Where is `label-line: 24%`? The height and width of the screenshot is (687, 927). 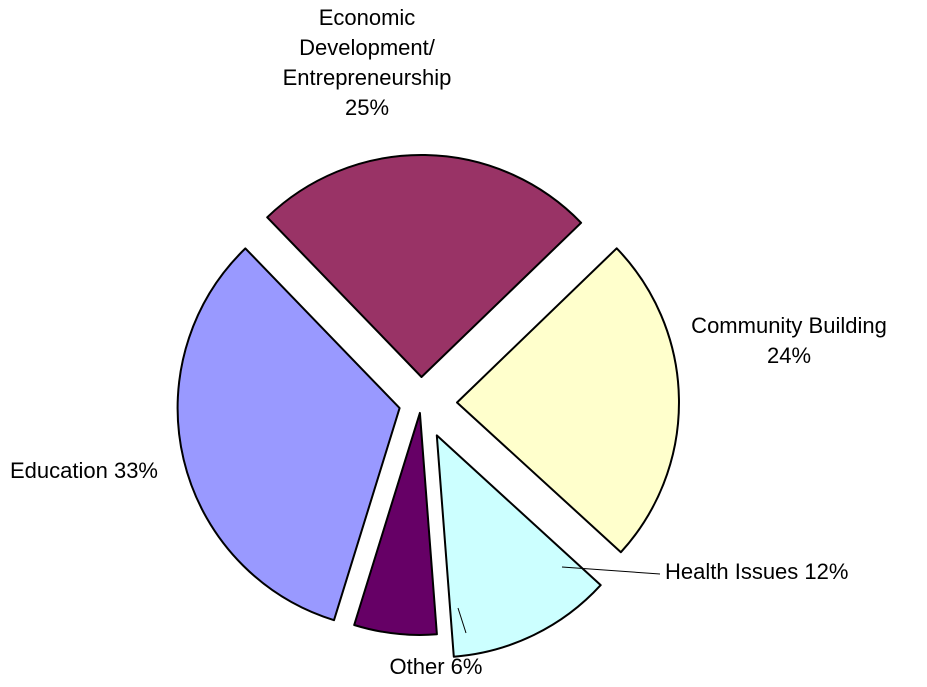 label-line: 24% is located at coordinates (789, 355).